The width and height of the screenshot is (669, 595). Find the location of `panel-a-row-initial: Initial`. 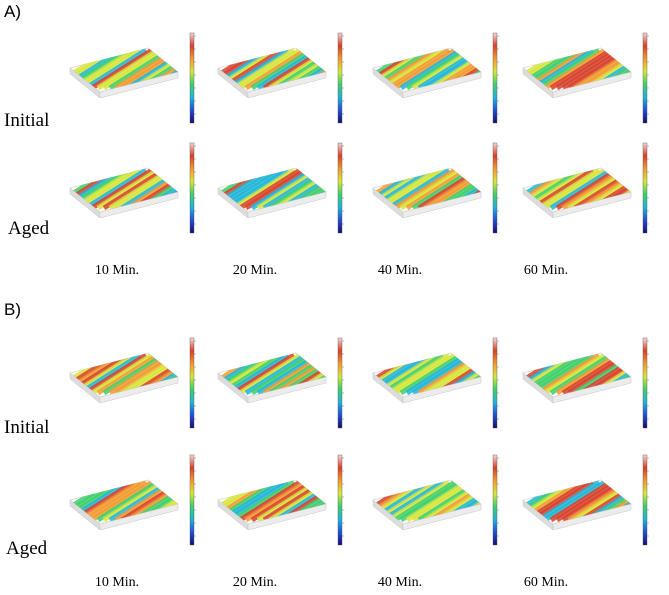

panel-a-row-initial: Initial is located at coordinates (27, 120).